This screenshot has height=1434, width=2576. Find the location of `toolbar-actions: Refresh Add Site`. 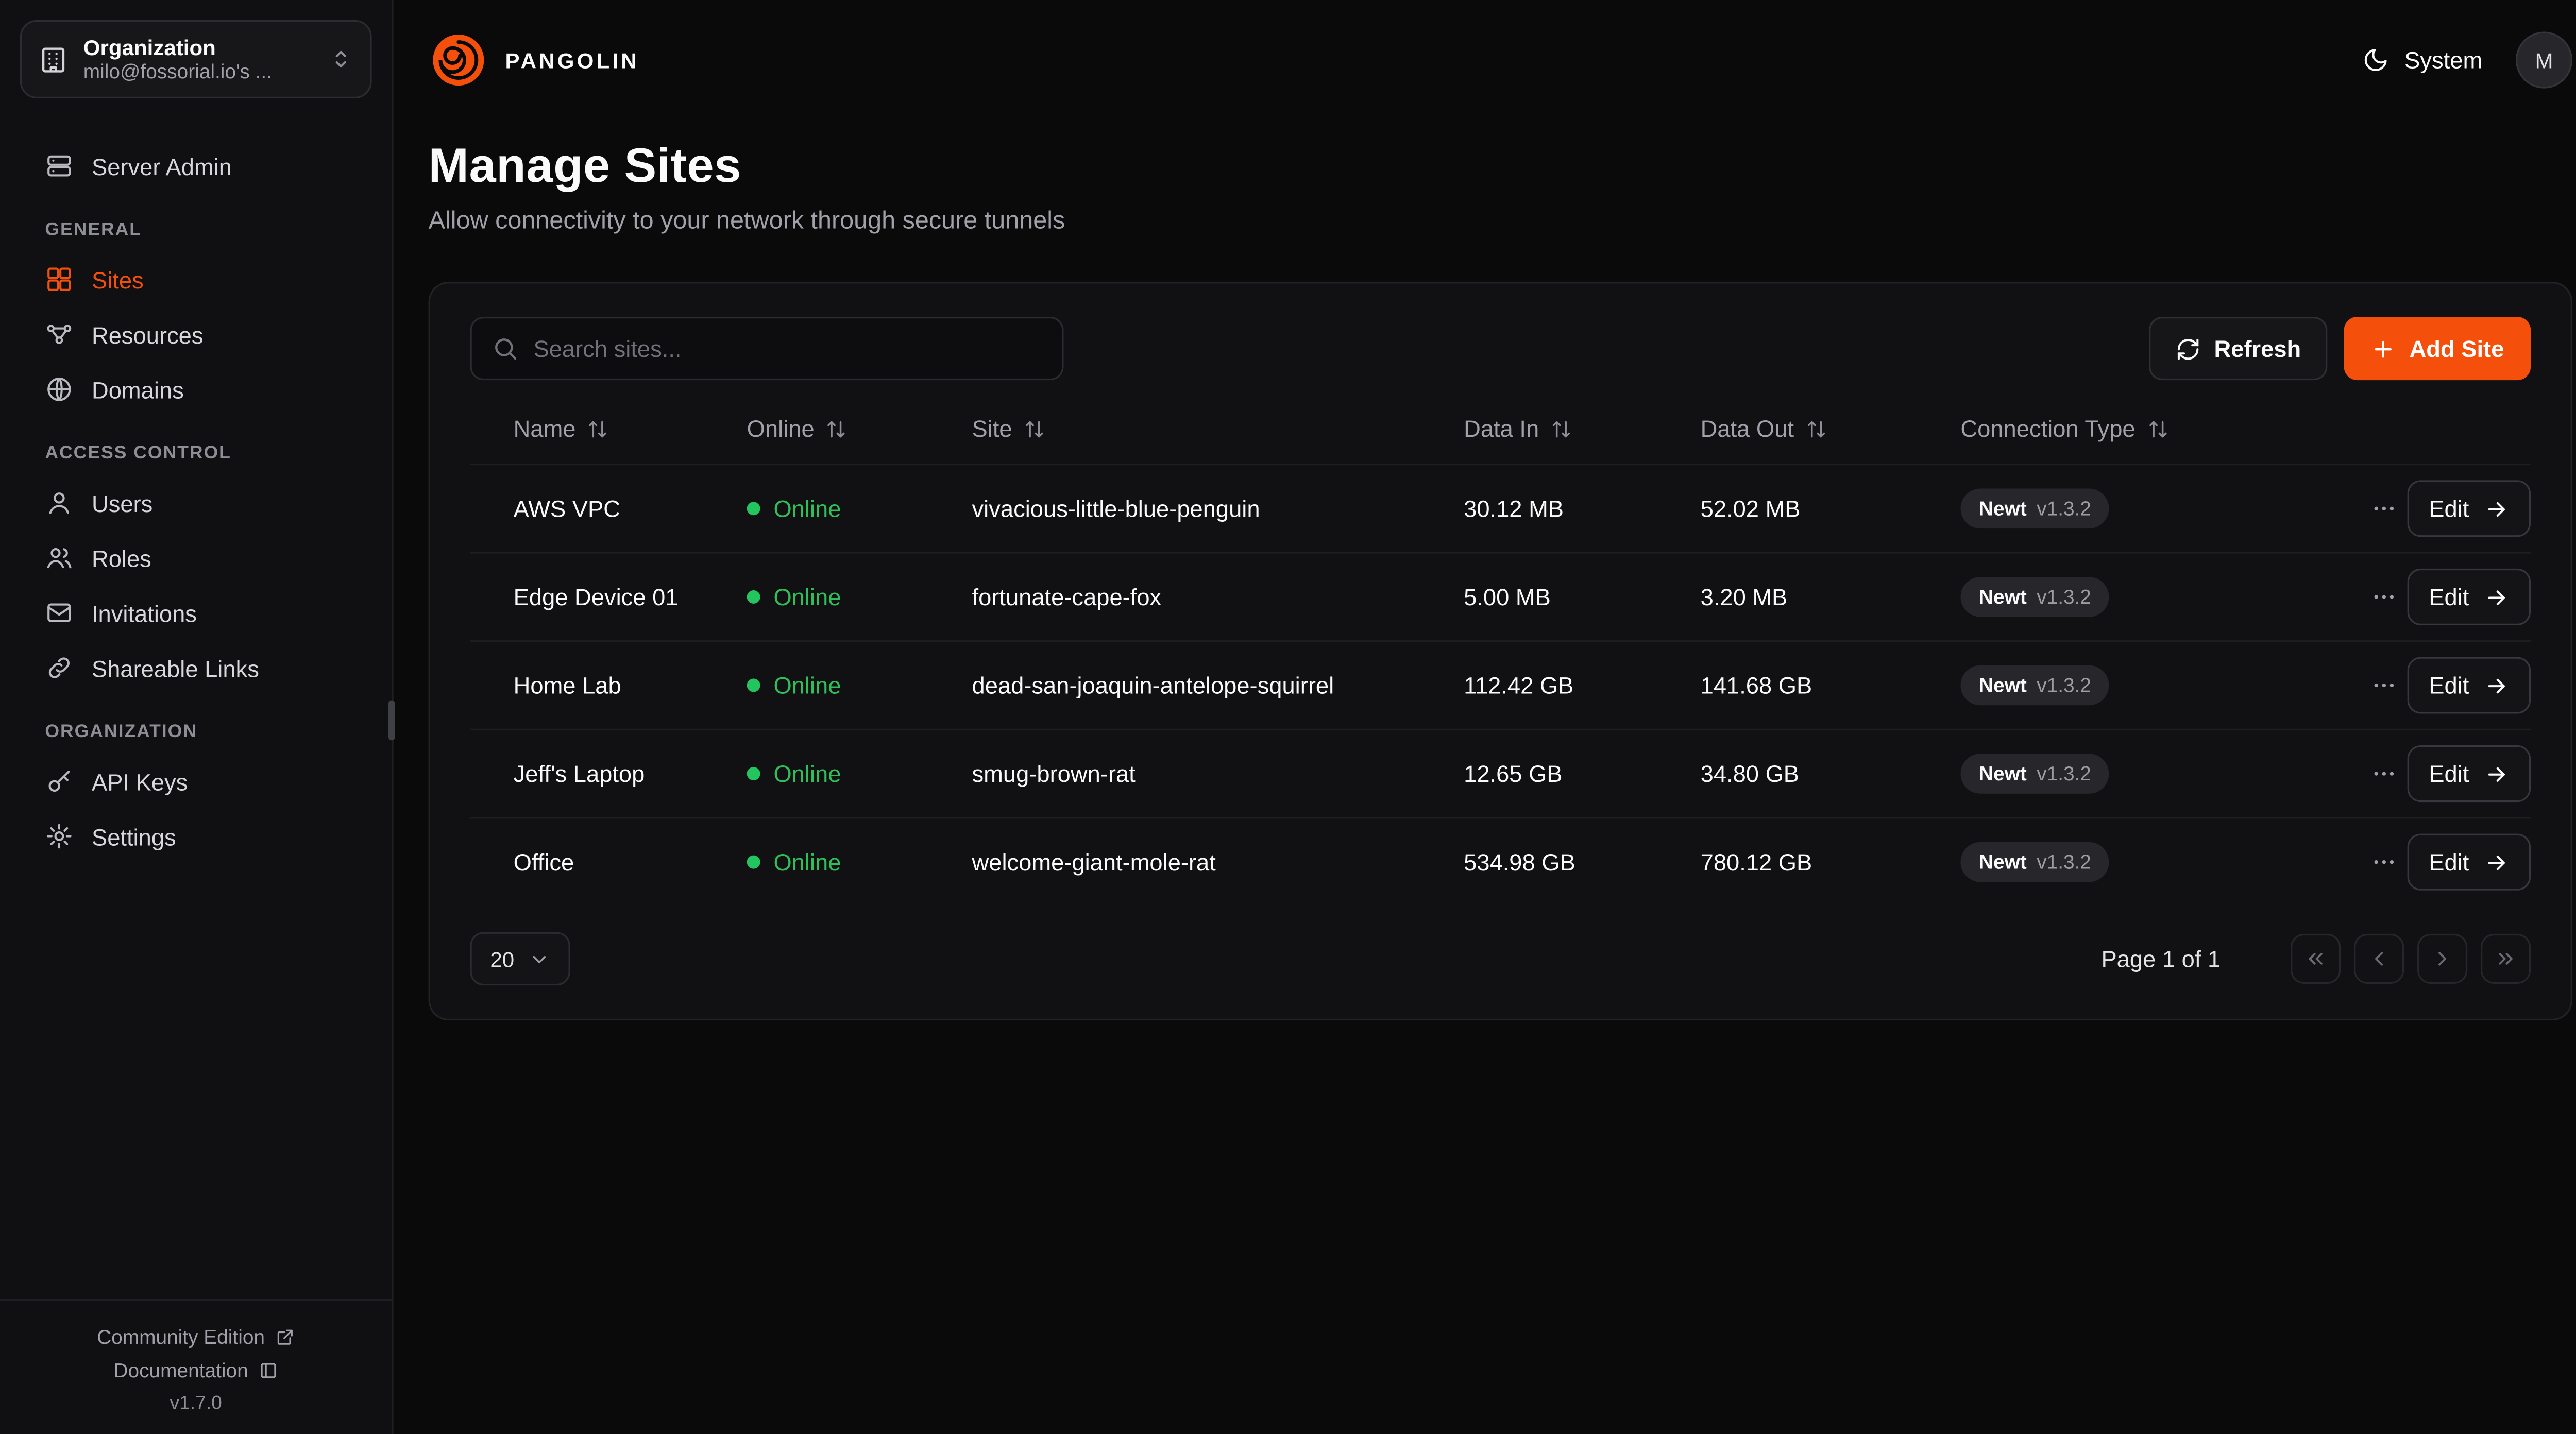

toolbar-actions: Refresh Add Site is located at coordinates (2340, 349).